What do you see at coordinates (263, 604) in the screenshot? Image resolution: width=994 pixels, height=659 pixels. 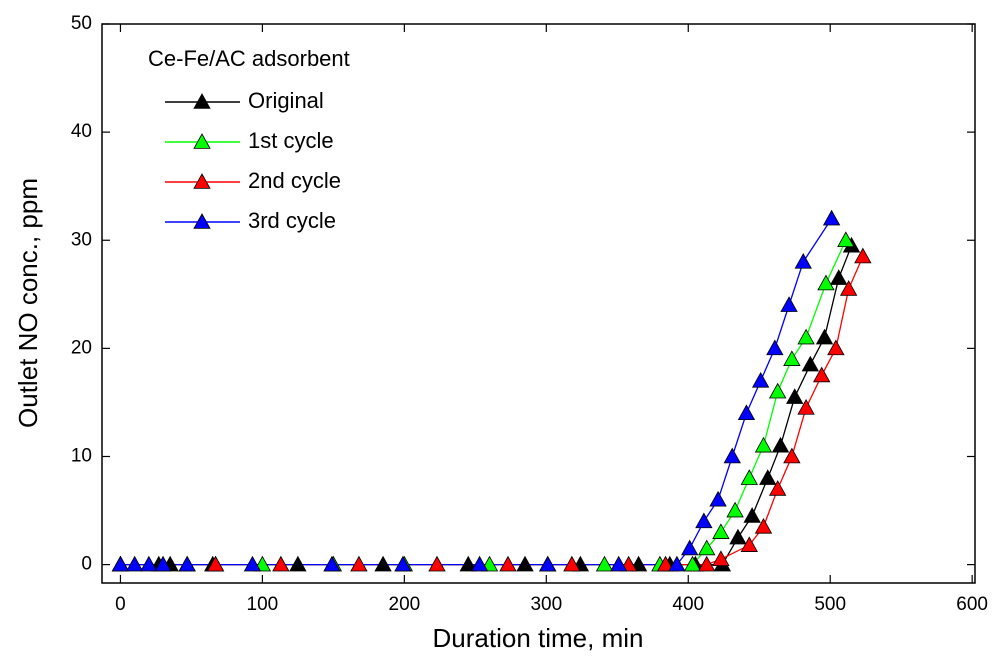 I see `x-tick-label: 100` at bounding box center [263, 604].